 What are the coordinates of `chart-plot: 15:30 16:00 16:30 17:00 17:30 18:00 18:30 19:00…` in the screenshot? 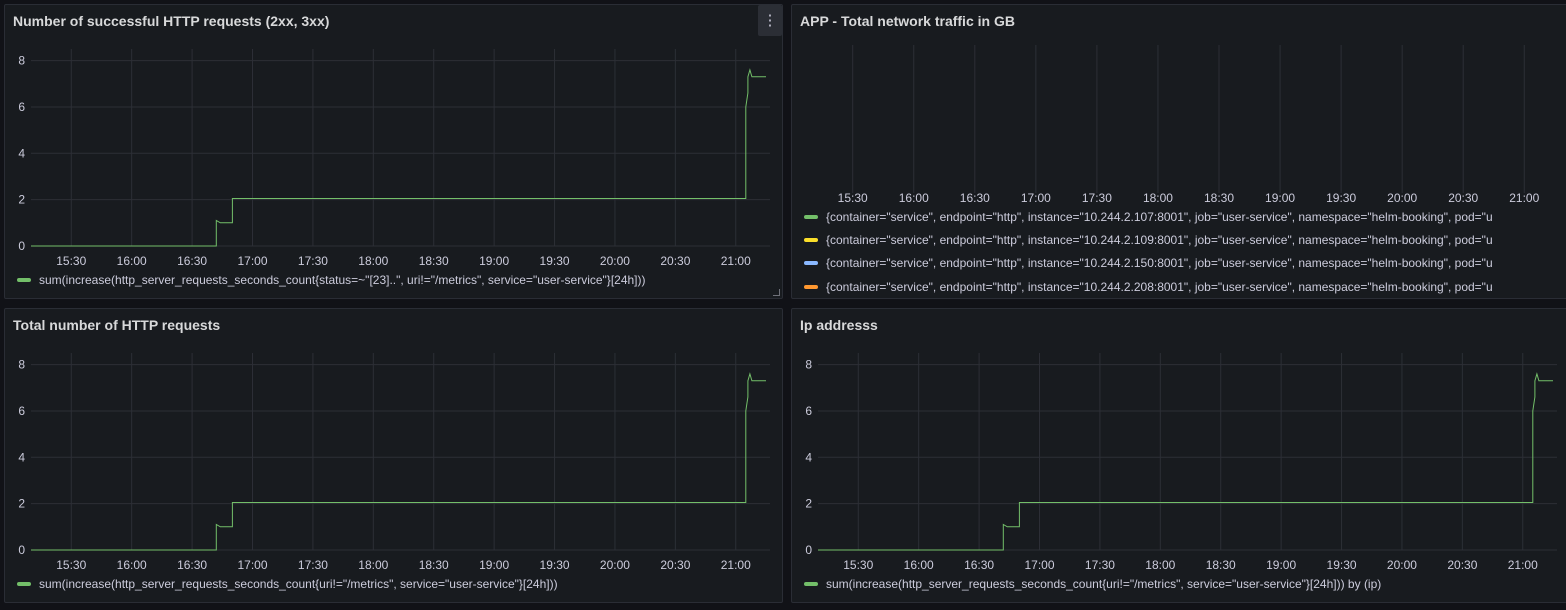 It's located at (1189, 125).